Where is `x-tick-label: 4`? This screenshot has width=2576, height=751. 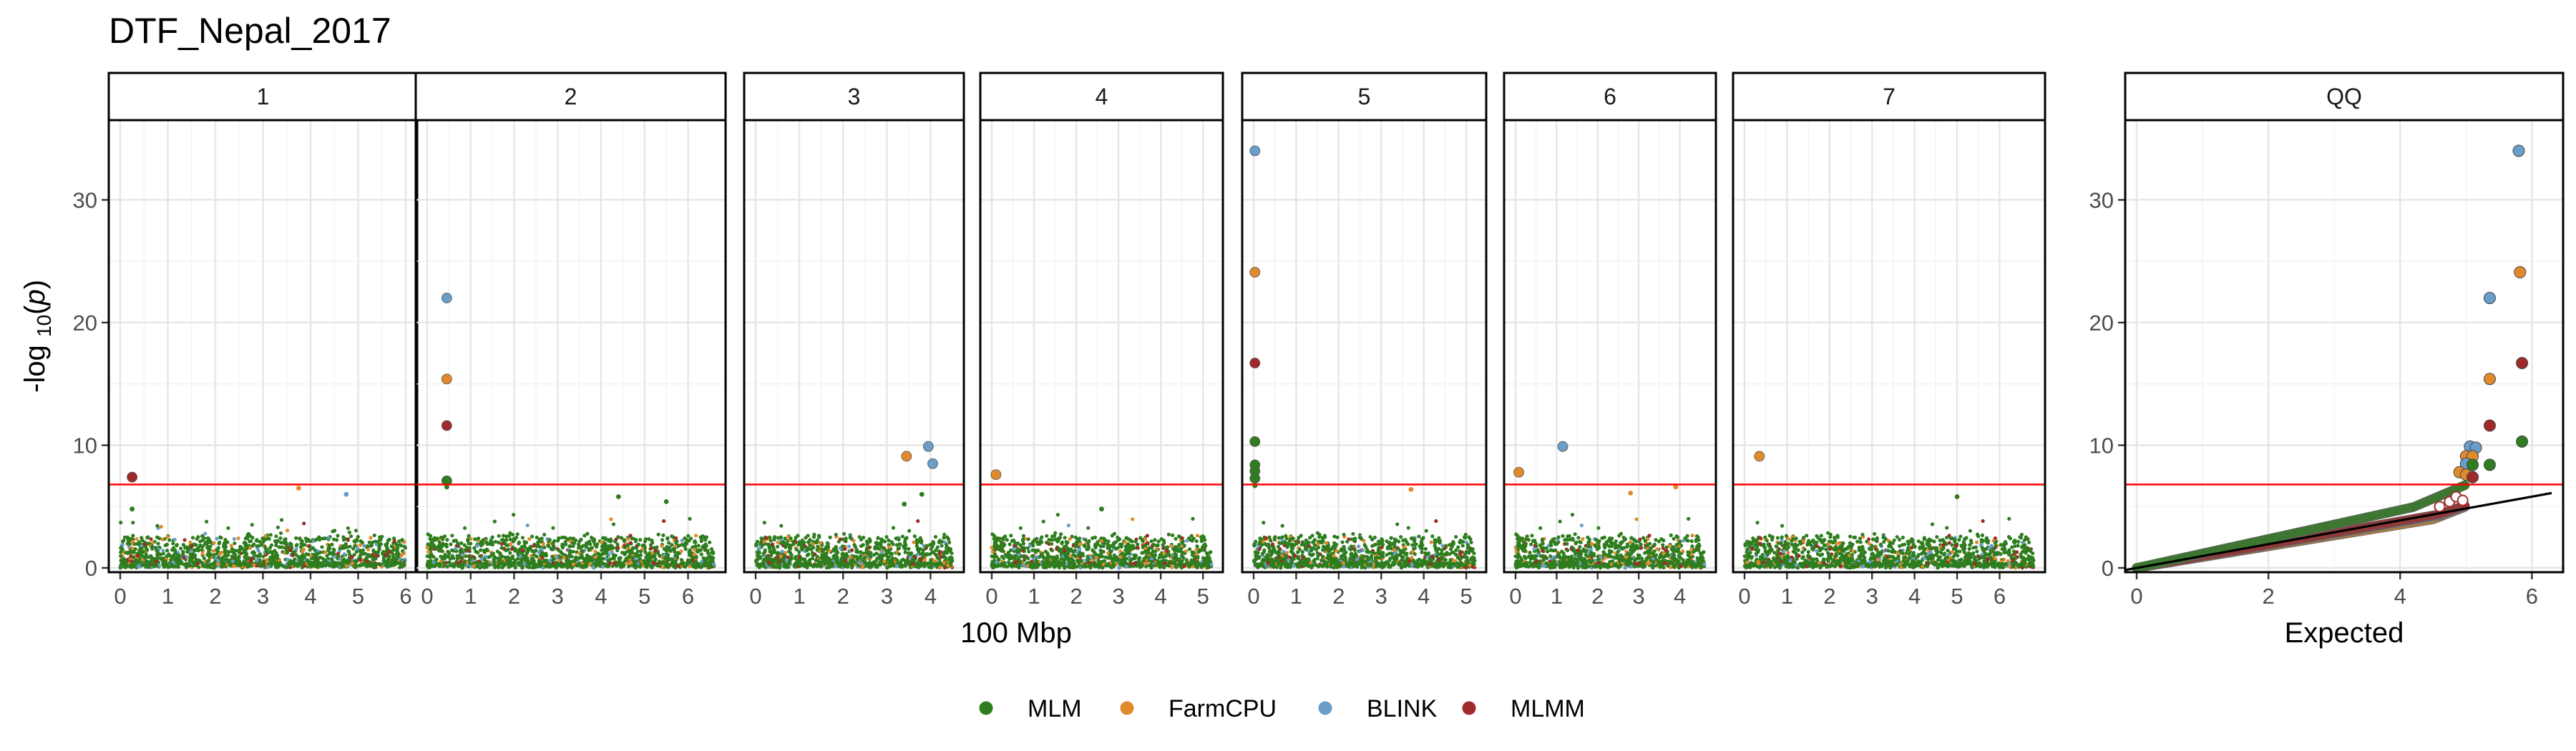
x-tick-label: 4 is located at coordinates (930, 596).